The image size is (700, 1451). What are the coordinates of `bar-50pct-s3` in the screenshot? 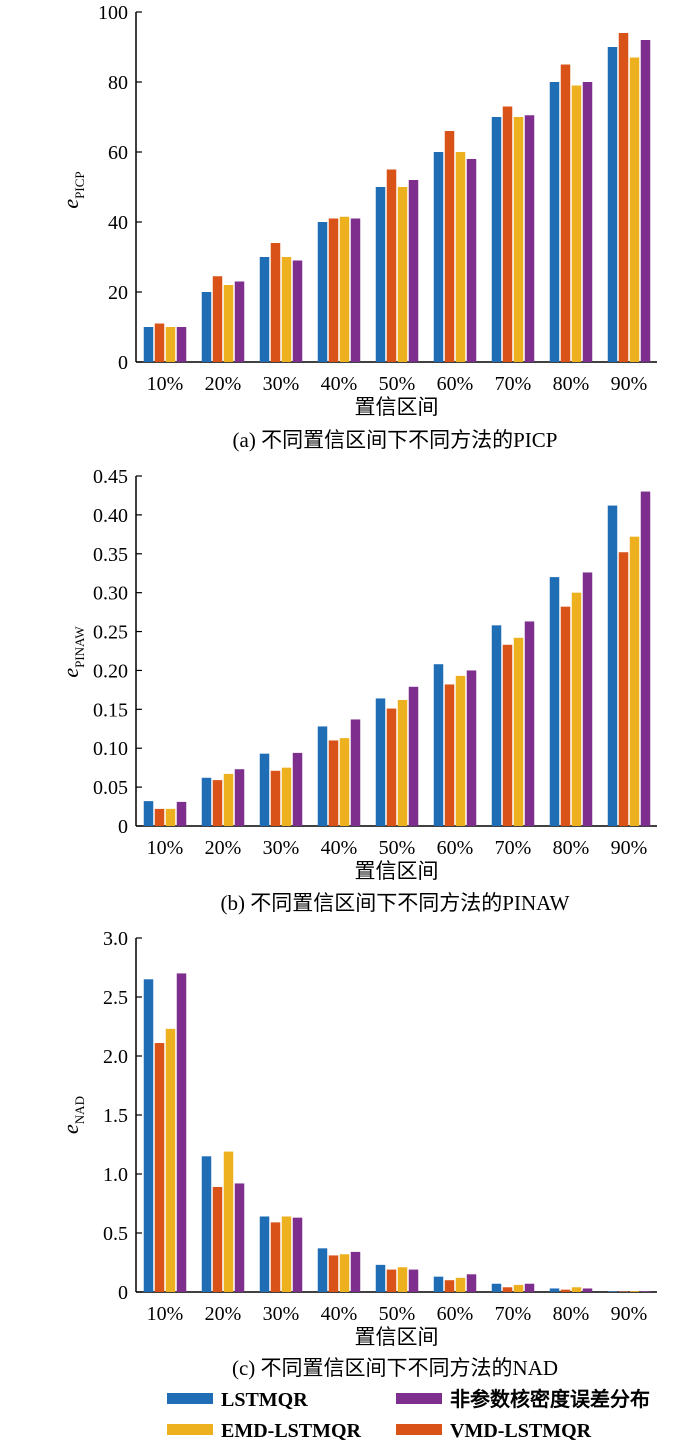 It's located at (403, 274).